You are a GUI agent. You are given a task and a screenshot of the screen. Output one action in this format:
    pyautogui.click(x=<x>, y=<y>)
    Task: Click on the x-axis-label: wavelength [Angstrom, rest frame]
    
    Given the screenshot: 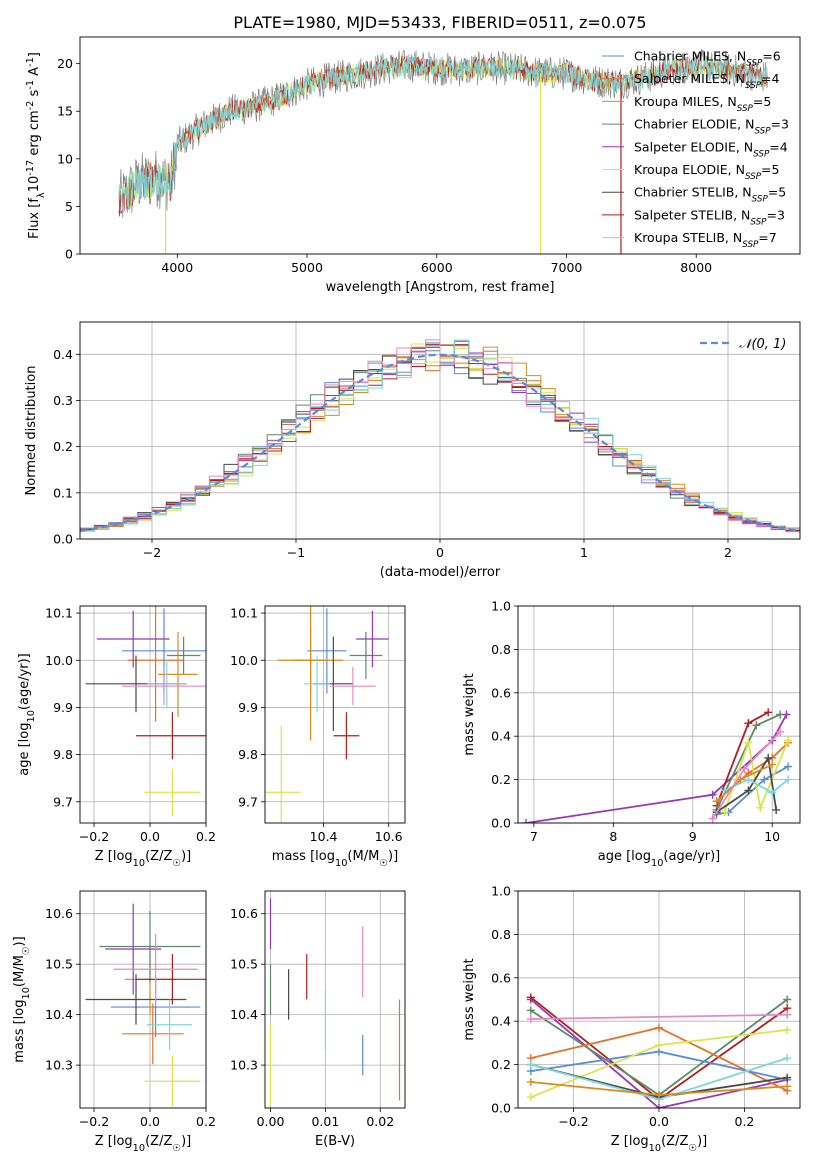 What is the action you would take?
    pyautogui.click(x=440, y=287)
    